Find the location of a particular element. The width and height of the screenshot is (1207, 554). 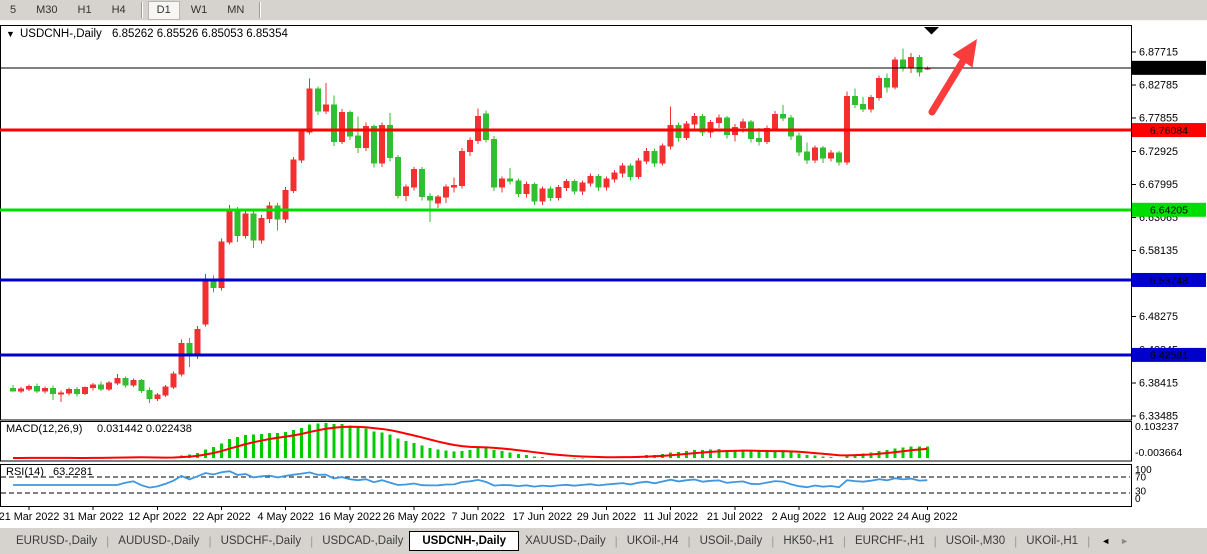

svg-text: 6.53748 is located at coordinates (1169, 281).